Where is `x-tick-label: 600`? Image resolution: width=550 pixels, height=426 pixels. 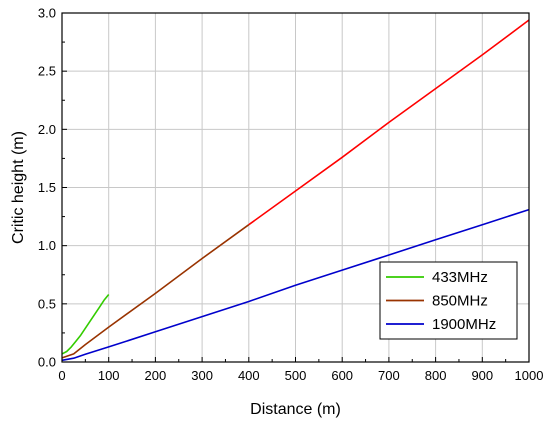 x-tick-label: 600 is located at coordinates (342, 375).